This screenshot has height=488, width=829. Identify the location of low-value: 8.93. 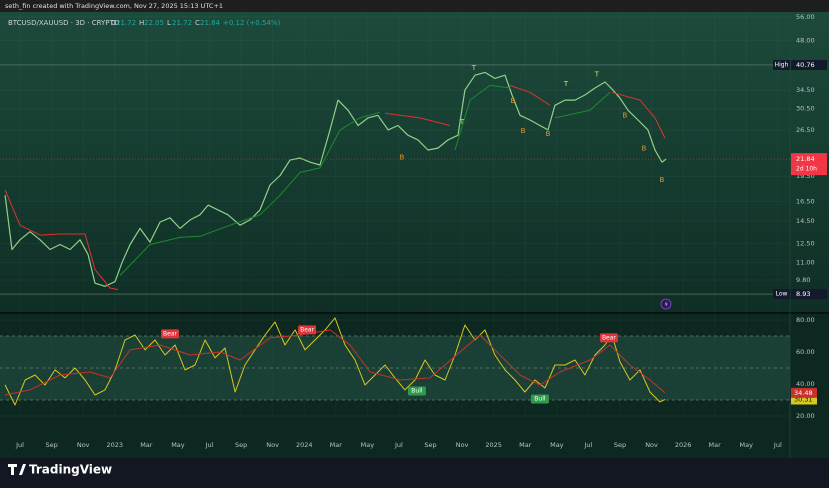
(803, 294).